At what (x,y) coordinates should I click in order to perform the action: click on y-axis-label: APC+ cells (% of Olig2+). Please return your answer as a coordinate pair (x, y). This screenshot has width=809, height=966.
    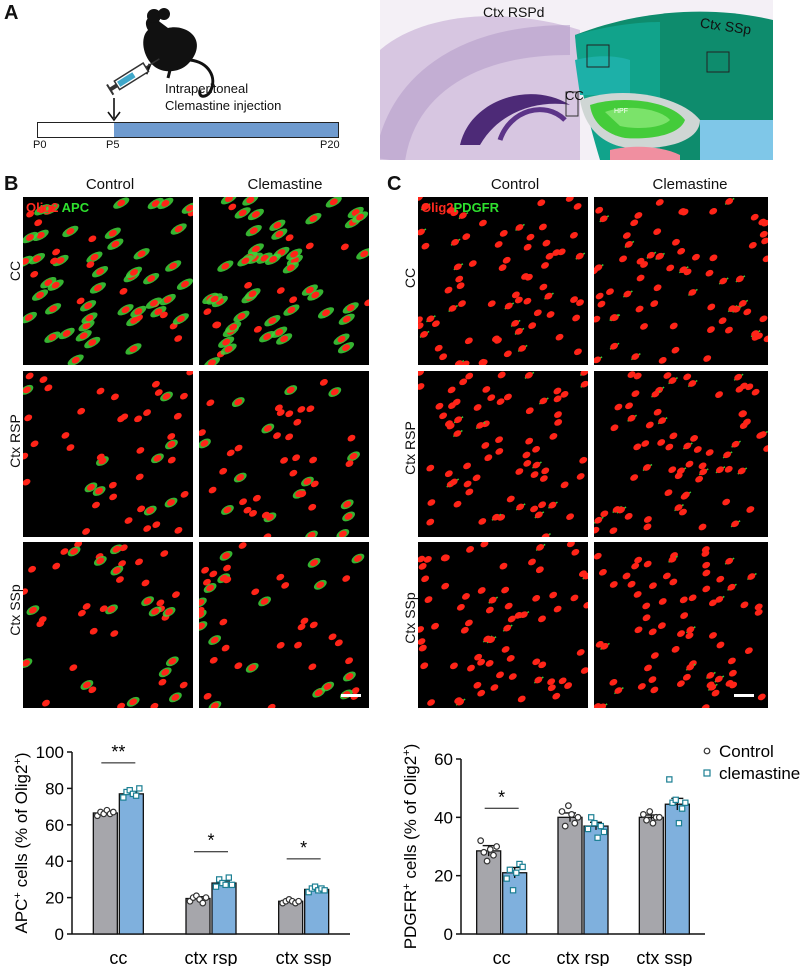
    Looking at the image, I should click on (21, 842).